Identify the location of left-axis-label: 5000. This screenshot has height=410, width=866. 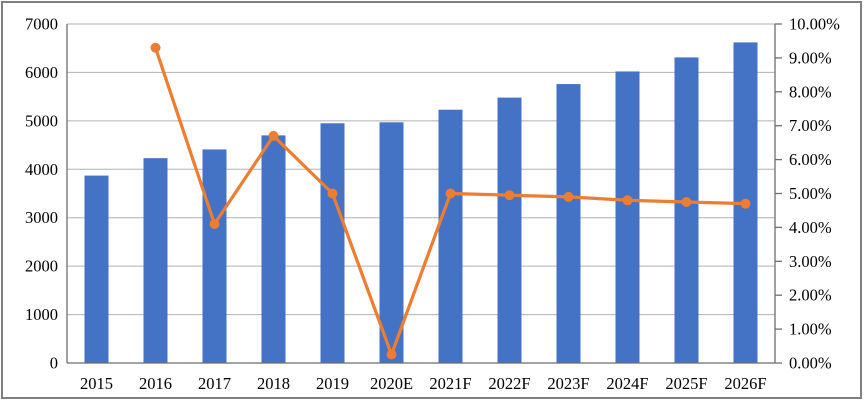
(41, 120).